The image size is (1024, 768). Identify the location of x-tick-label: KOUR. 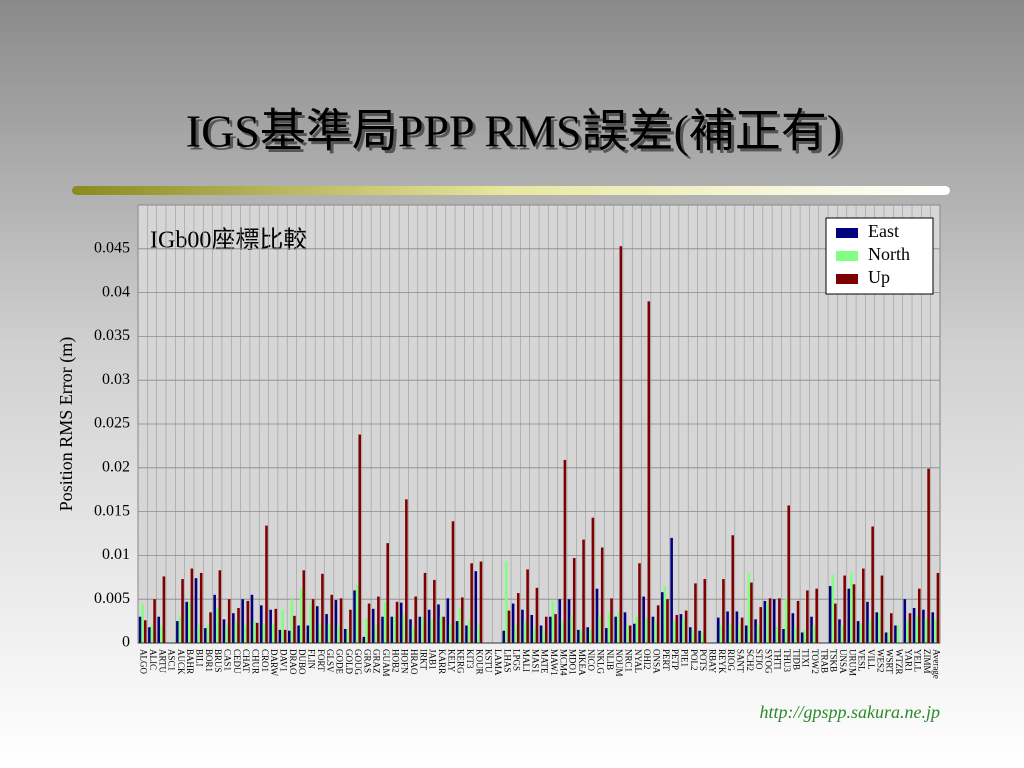
(479, 662).